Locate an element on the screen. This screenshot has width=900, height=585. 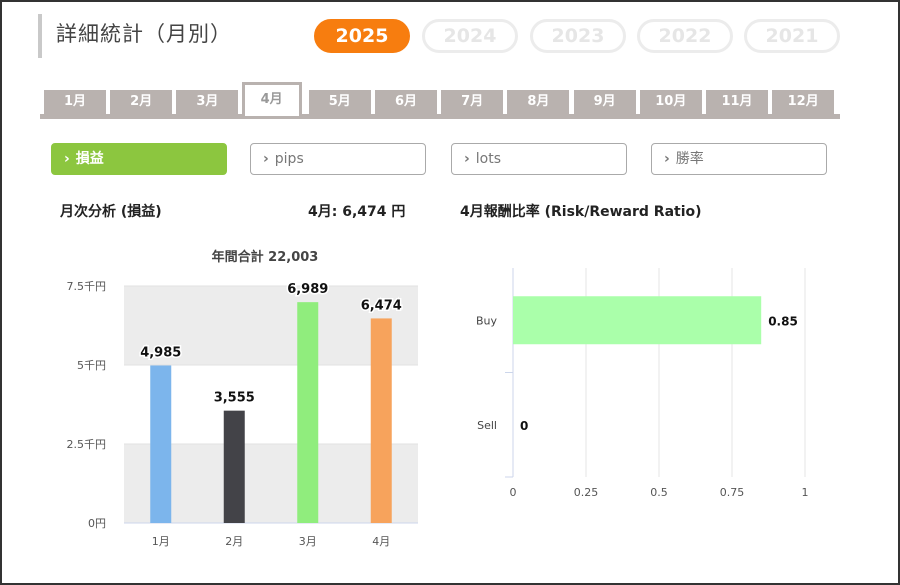
metric-button-label: lots is located at coordinates (488, 159).